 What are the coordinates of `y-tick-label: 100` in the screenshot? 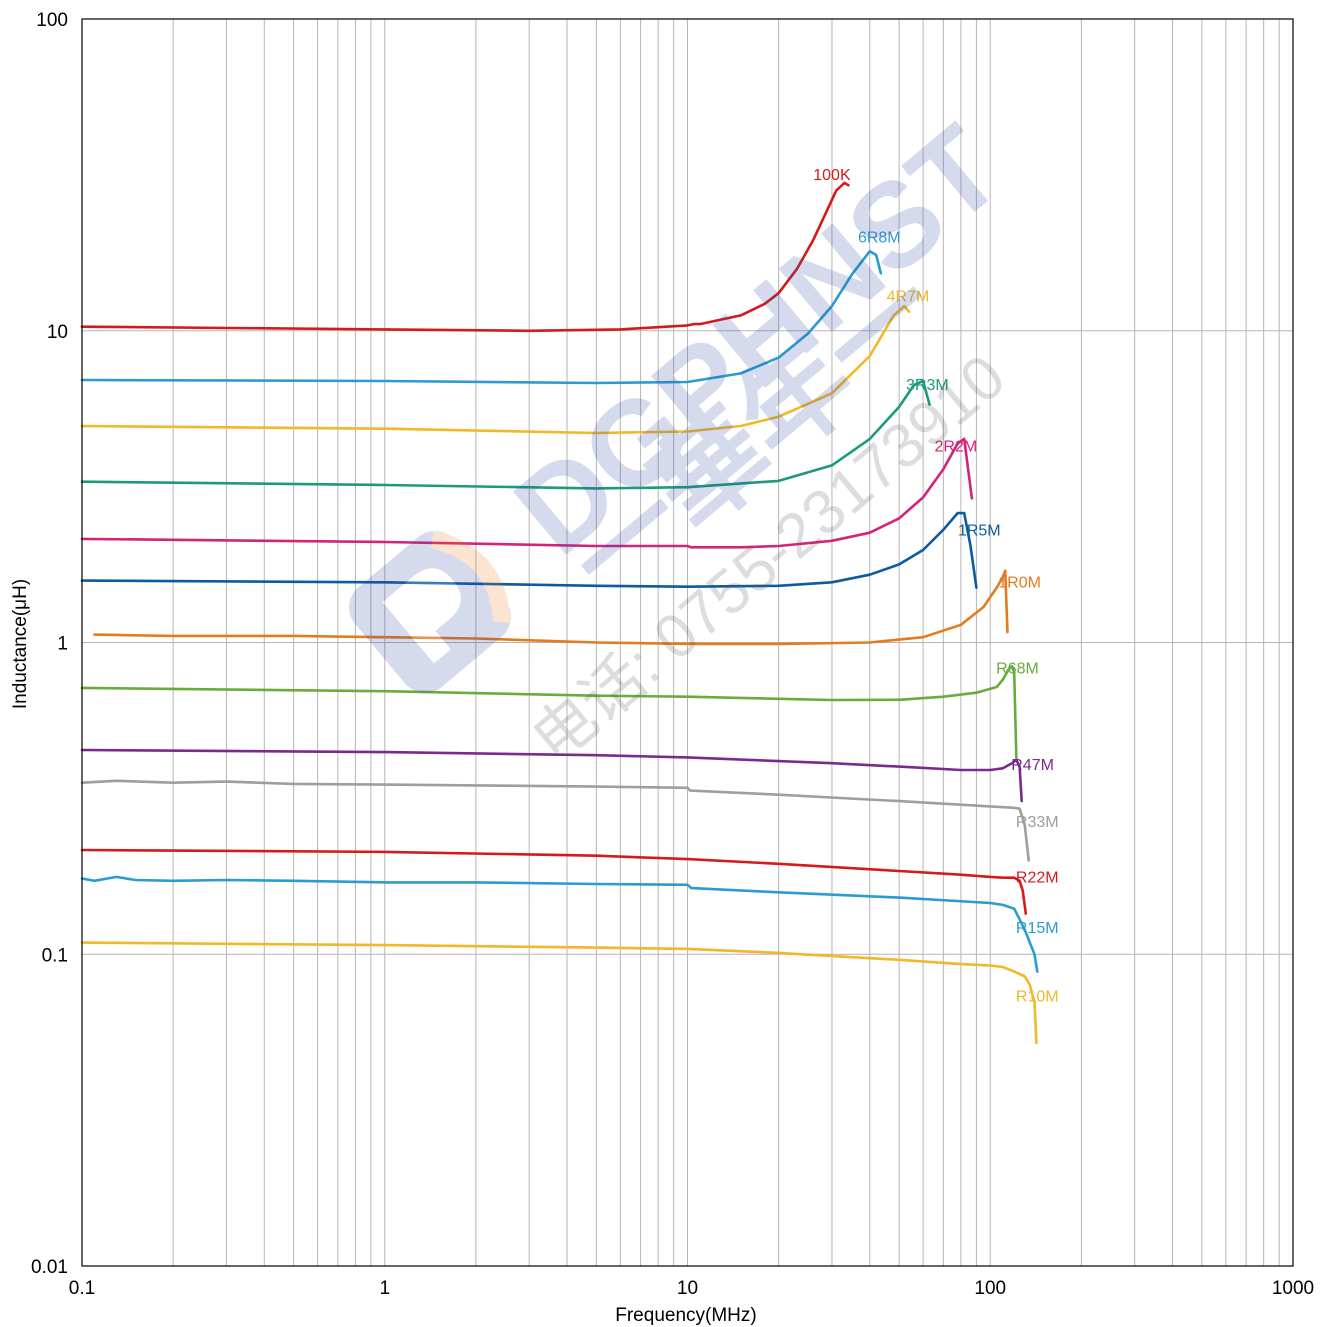 It's located at (52, 20).